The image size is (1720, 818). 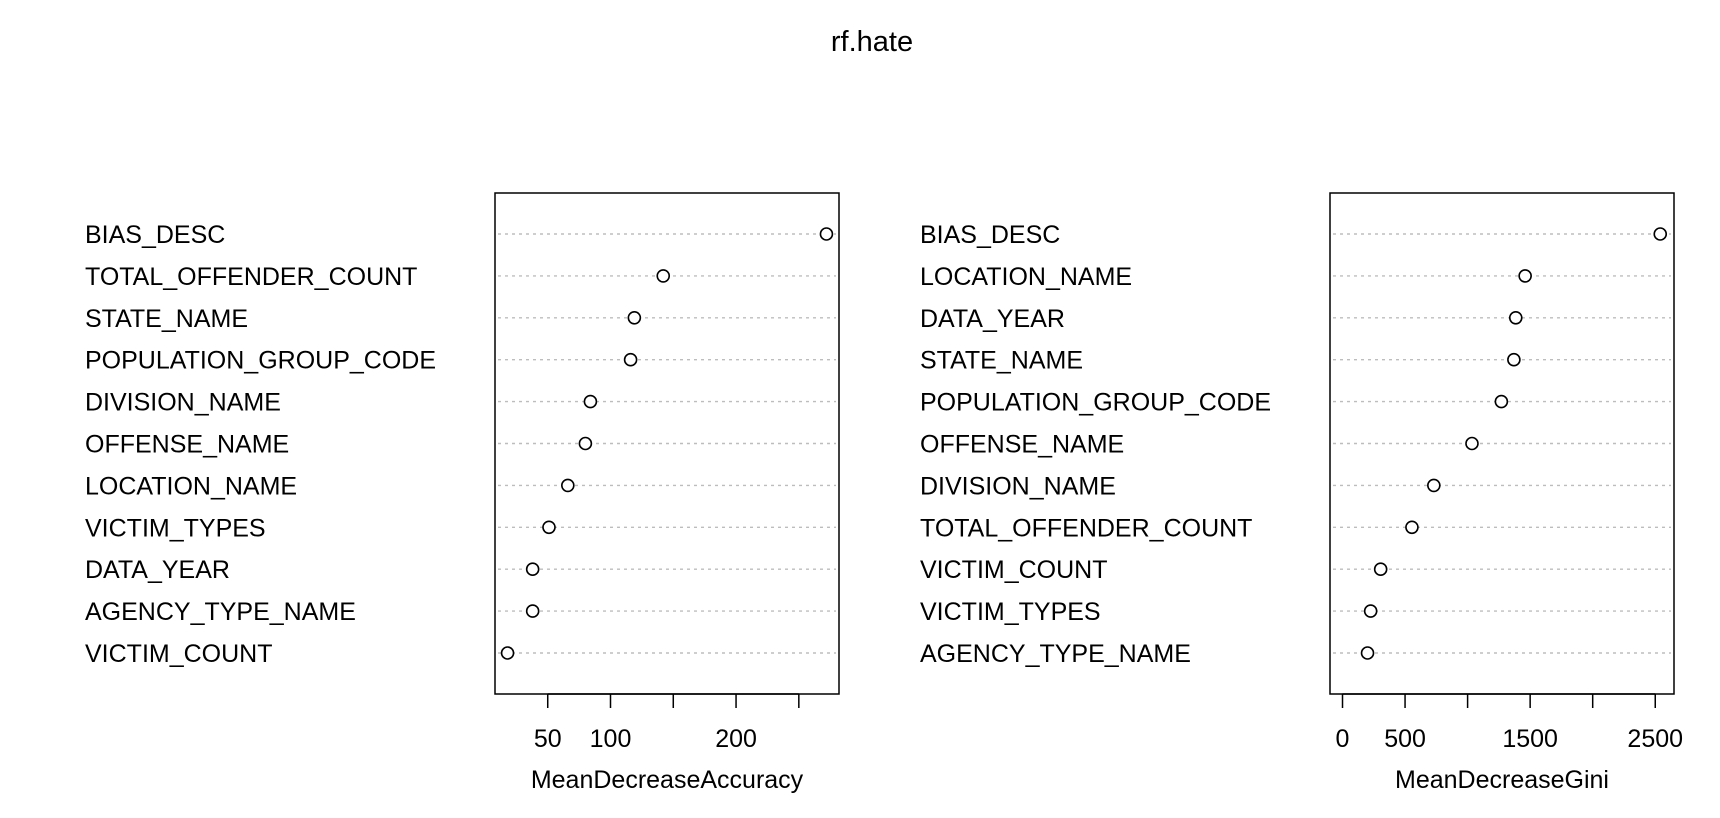 What do you see at coordinates (736, 739) in the screenshot?
I see `x-tick-label: 200` at bounding box center [736, 739].